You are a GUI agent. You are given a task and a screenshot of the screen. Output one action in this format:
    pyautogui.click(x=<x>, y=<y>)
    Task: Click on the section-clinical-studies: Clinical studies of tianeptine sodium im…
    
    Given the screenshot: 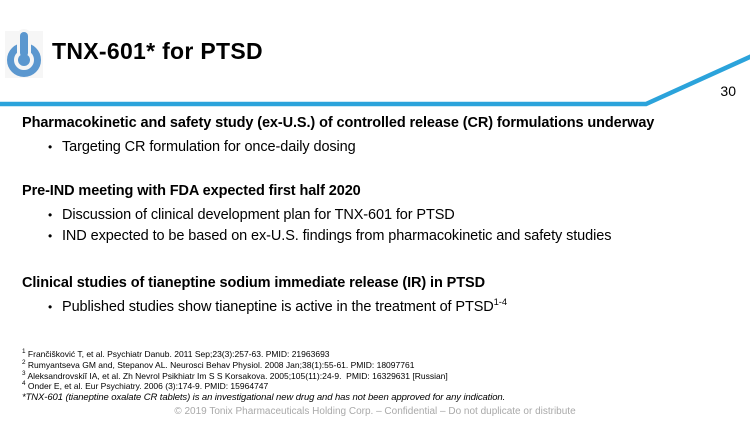 What is the action you would take?
    pyautogui.click(x=379, y=296)
    